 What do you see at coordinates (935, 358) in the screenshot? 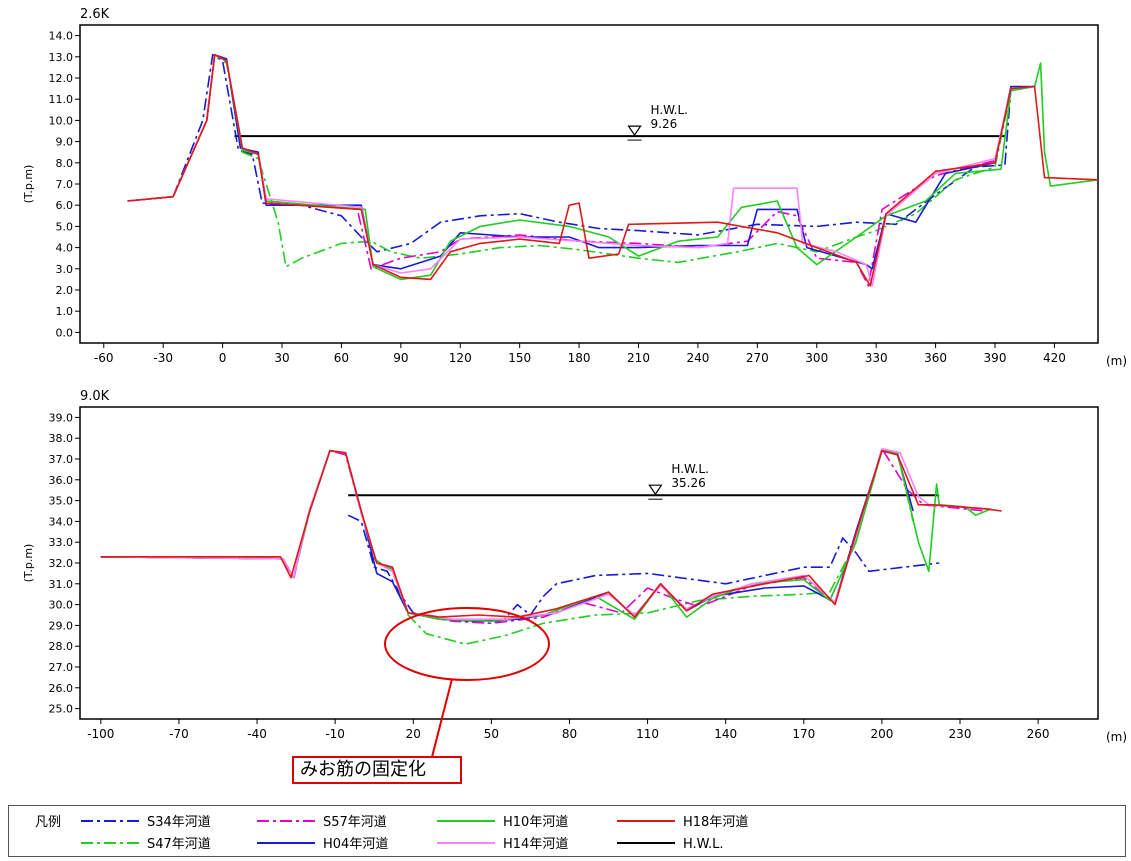
I see `x-tick-label: 360` at bounding box center [935, 358].